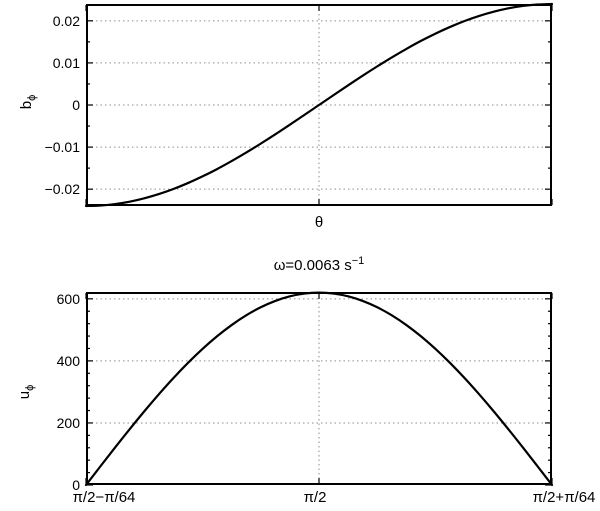  Describe the element at coordinates (315, 497) in the screenshot. I see `x-tick-label: π/2` at that location.